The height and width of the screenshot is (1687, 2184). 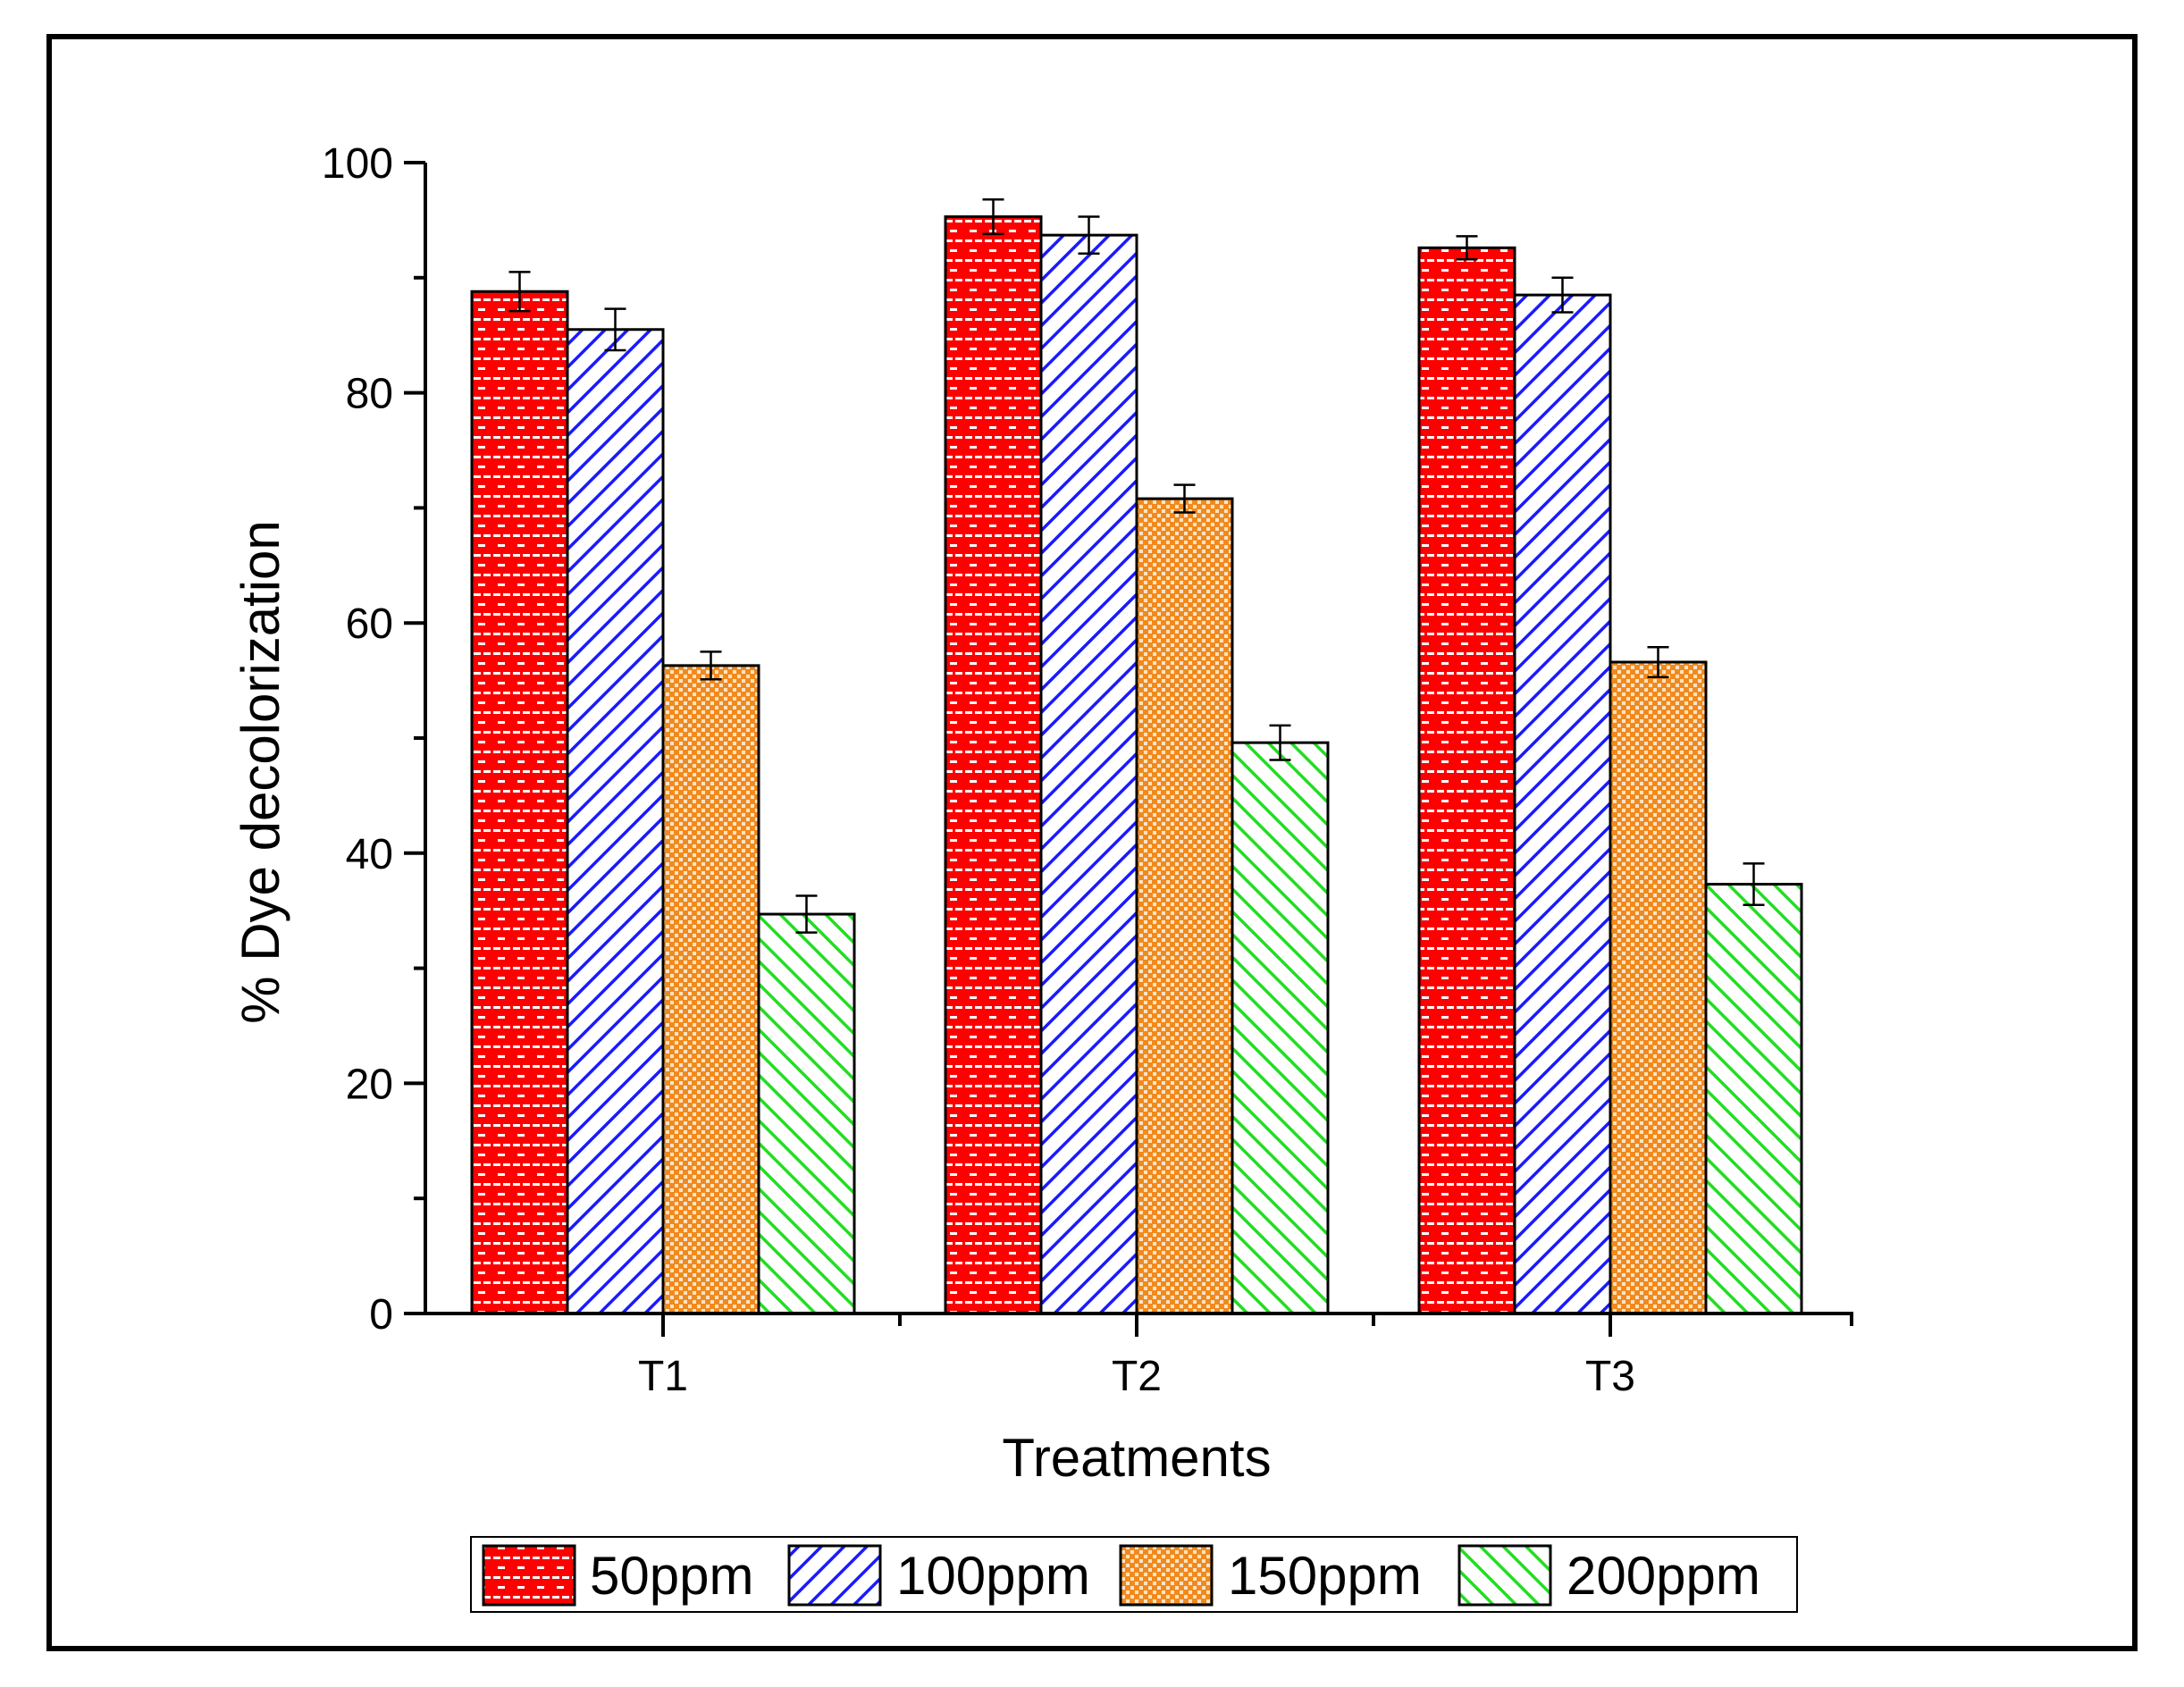 What do you see at coordinates (806, 914) in the screenshot?
I see `error-bar-t1-200ppm` at bounding box center [806, 914].